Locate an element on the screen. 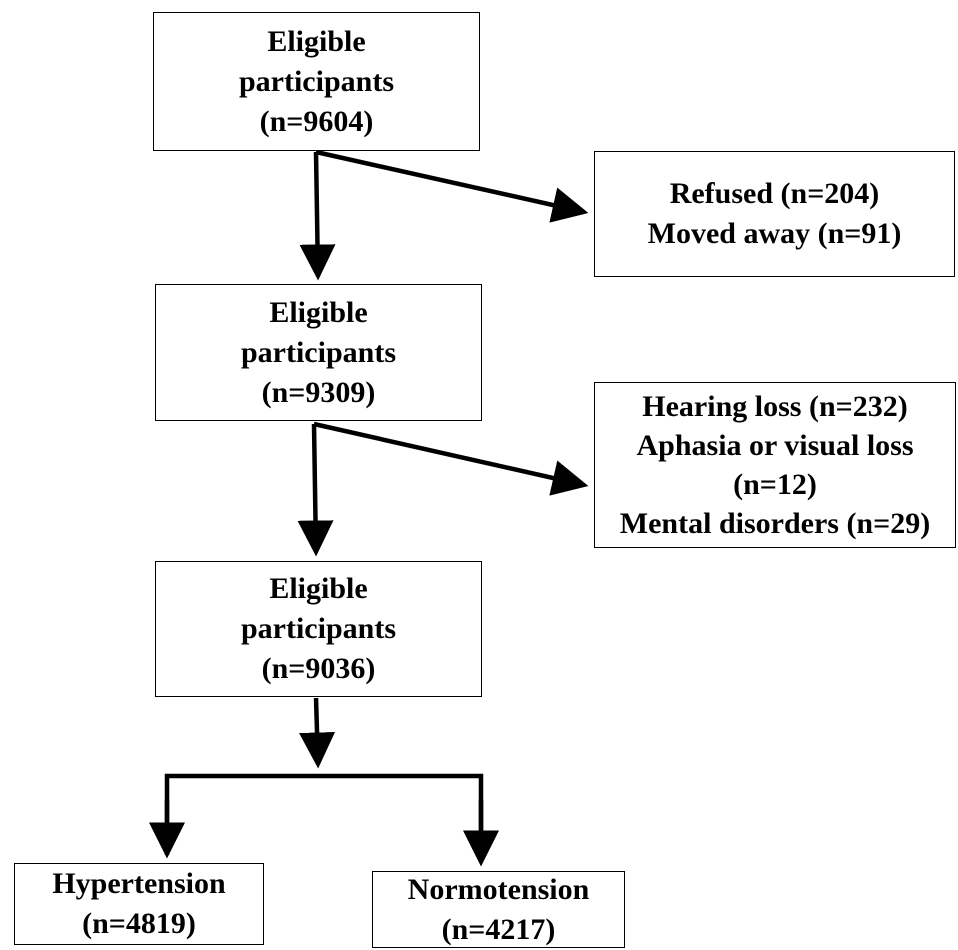 The width and height of the screenshot is (958, 950). excluded-1-line-2: Moved away (n=91) is located at coordinates (774, 233).